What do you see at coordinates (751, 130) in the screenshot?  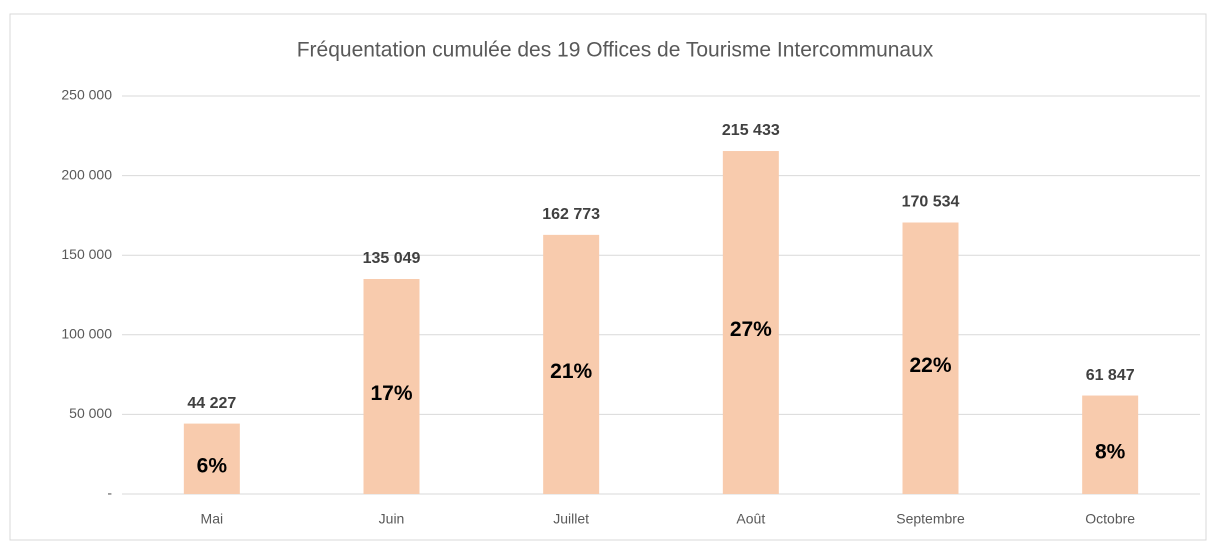 I see `value-label: 215 433` at bounding box center [751, 130].